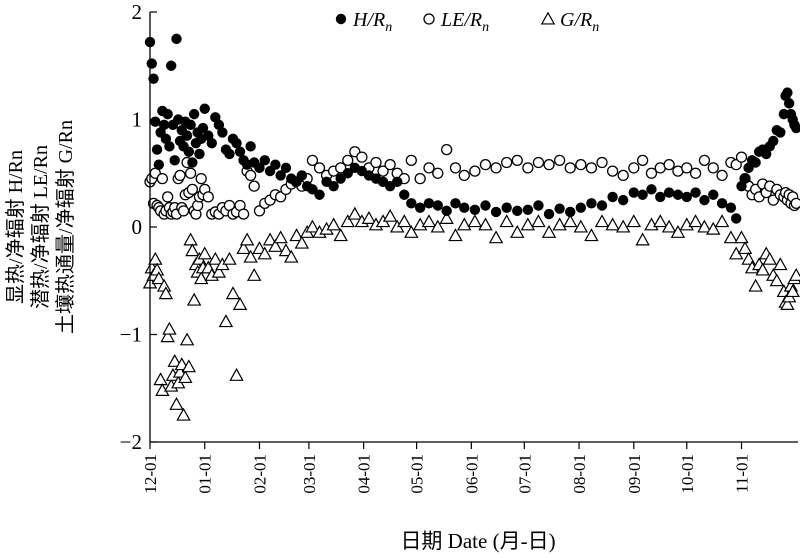 Image resolution: width=800 pixels, height=558 pixels. I want to click on y-axis-label-line: 显热/净辐射 H/Rn, so click(15, 227).